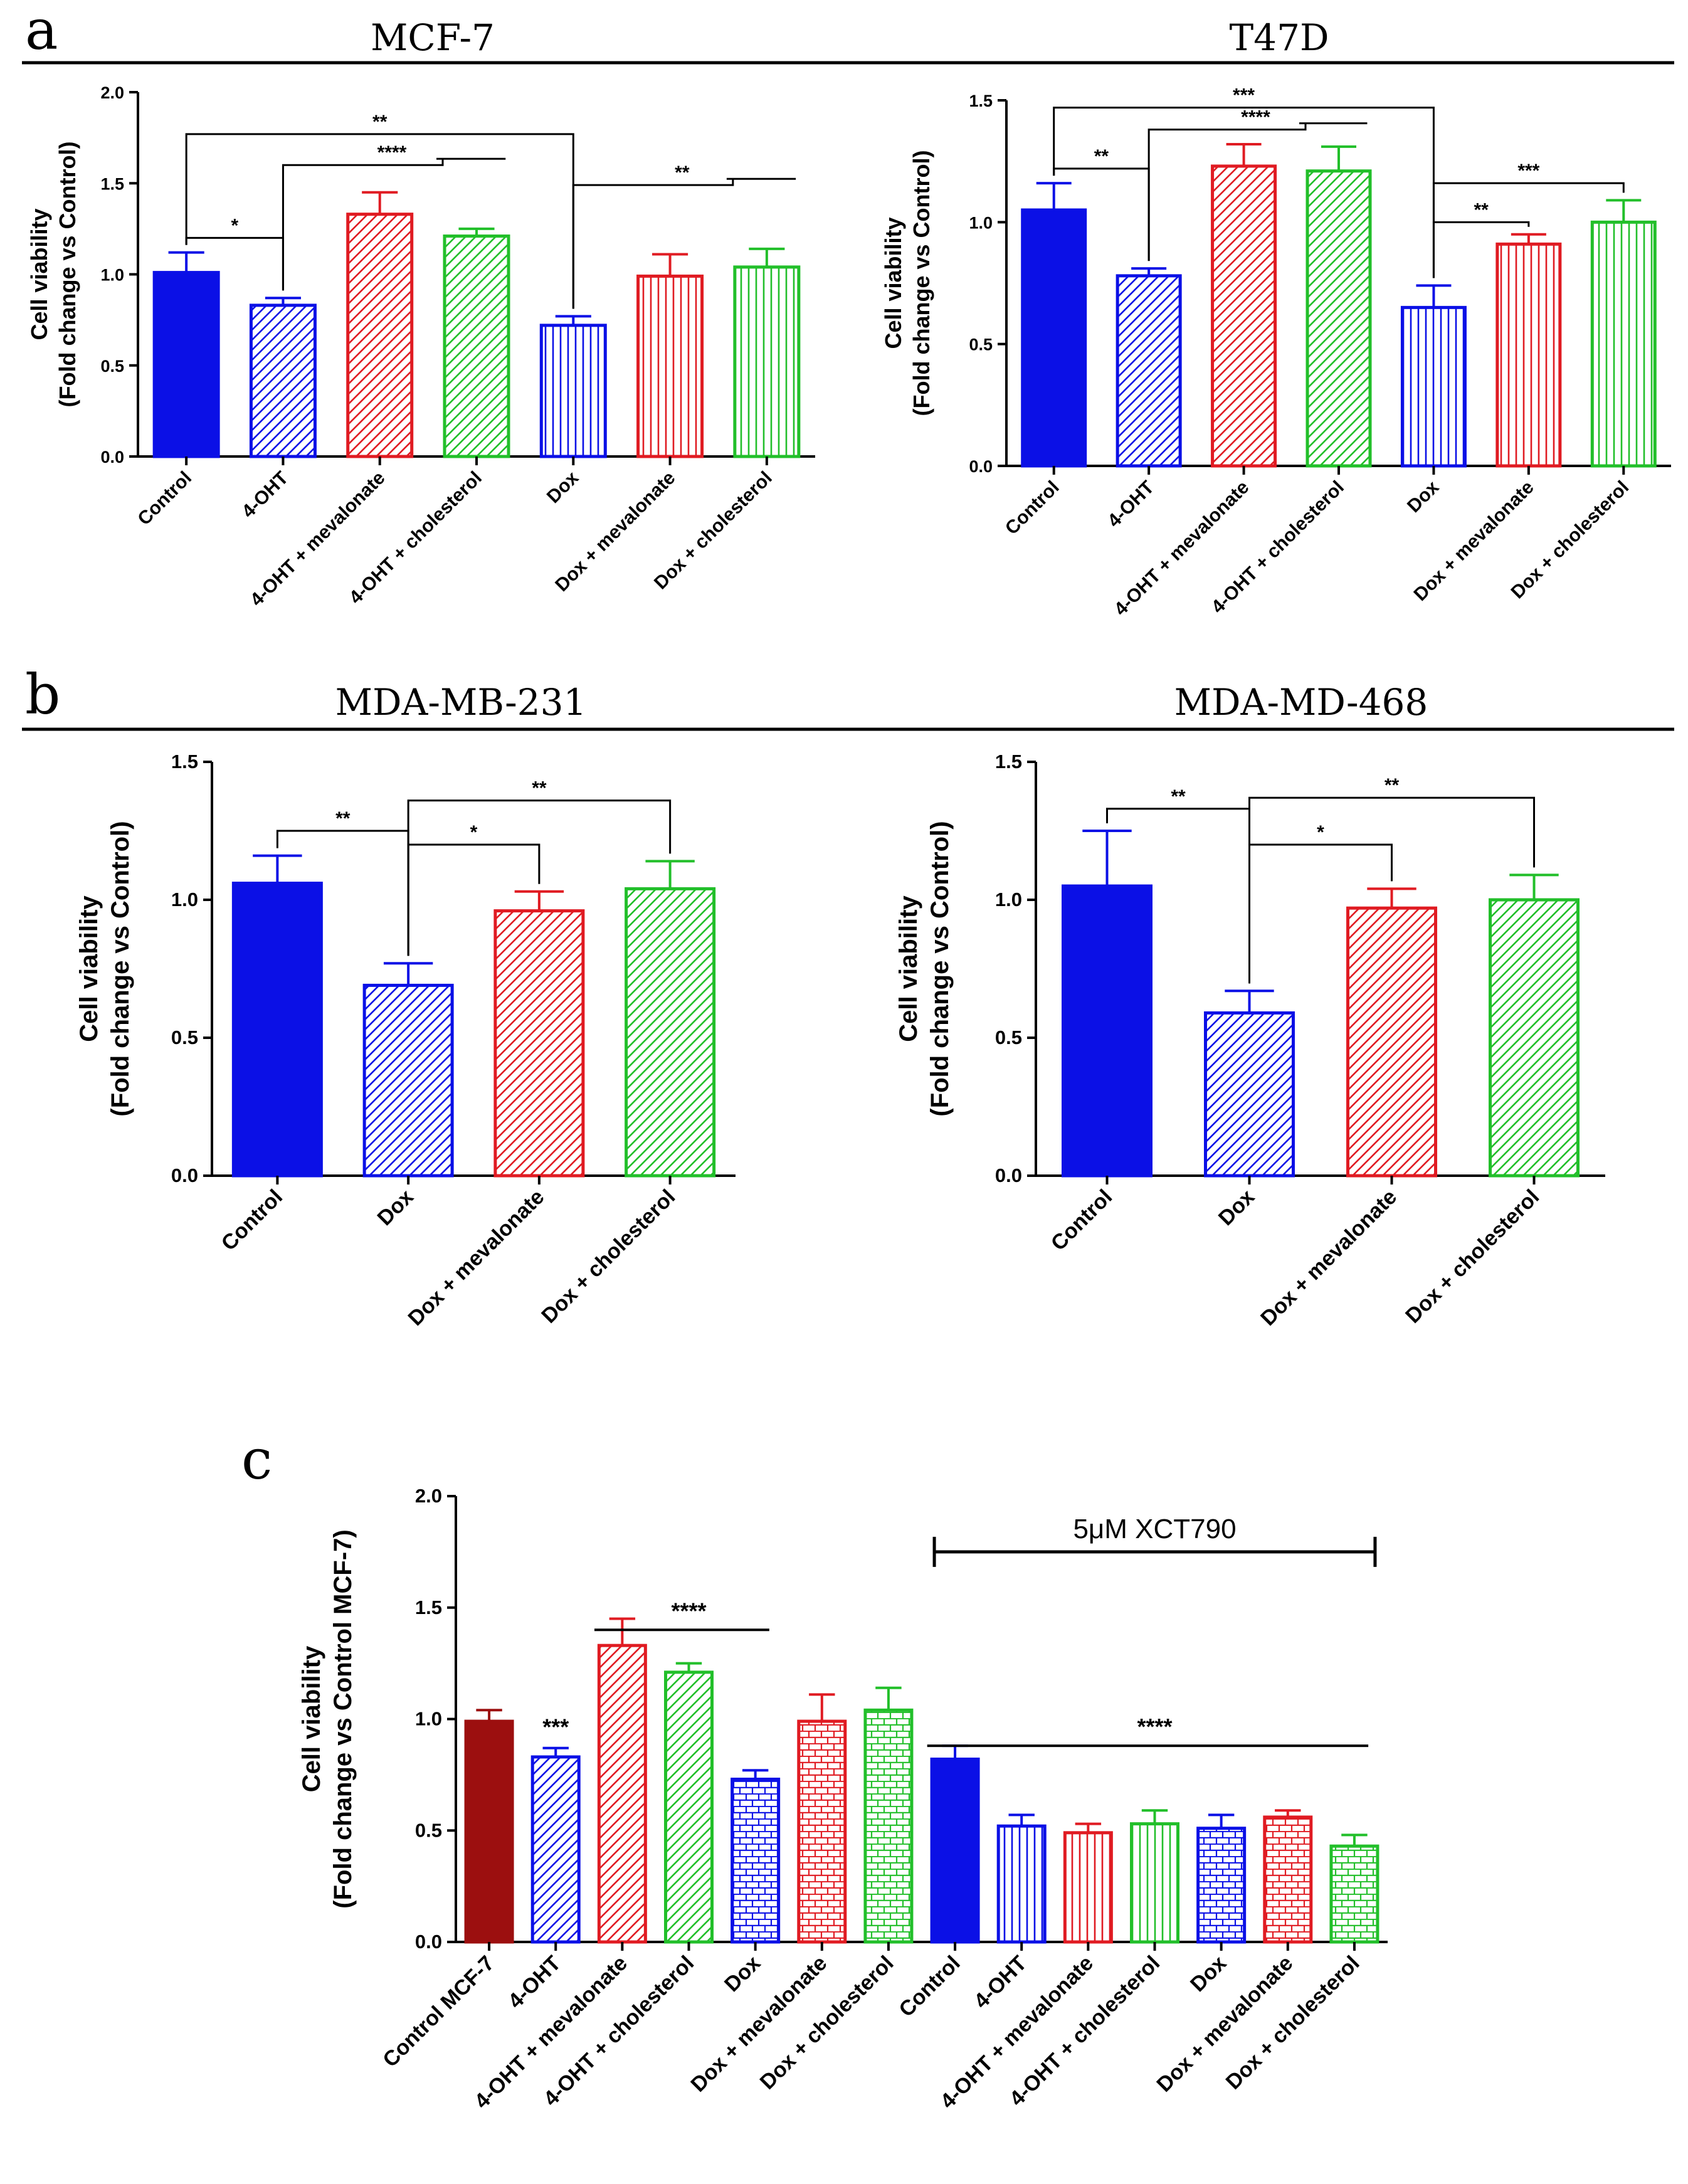 Image resolution: width=1688 pixels, height=2184 pixels. Describe the element at coordinates (461, 703) in the screenshot. I see `chart-title: MDA-MB-231` at that location.